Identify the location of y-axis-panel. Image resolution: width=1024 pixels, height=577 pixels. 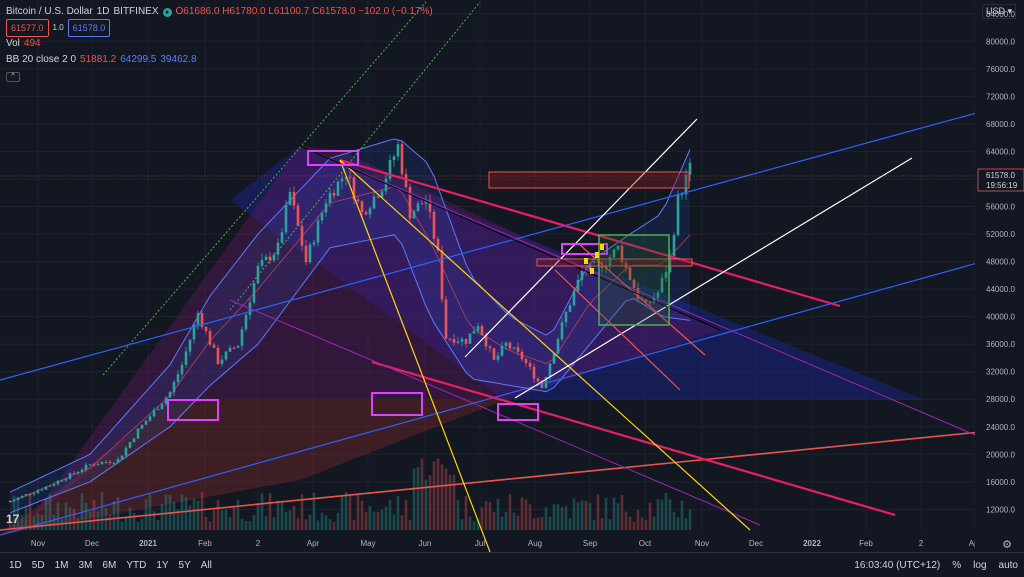
(999, 276).